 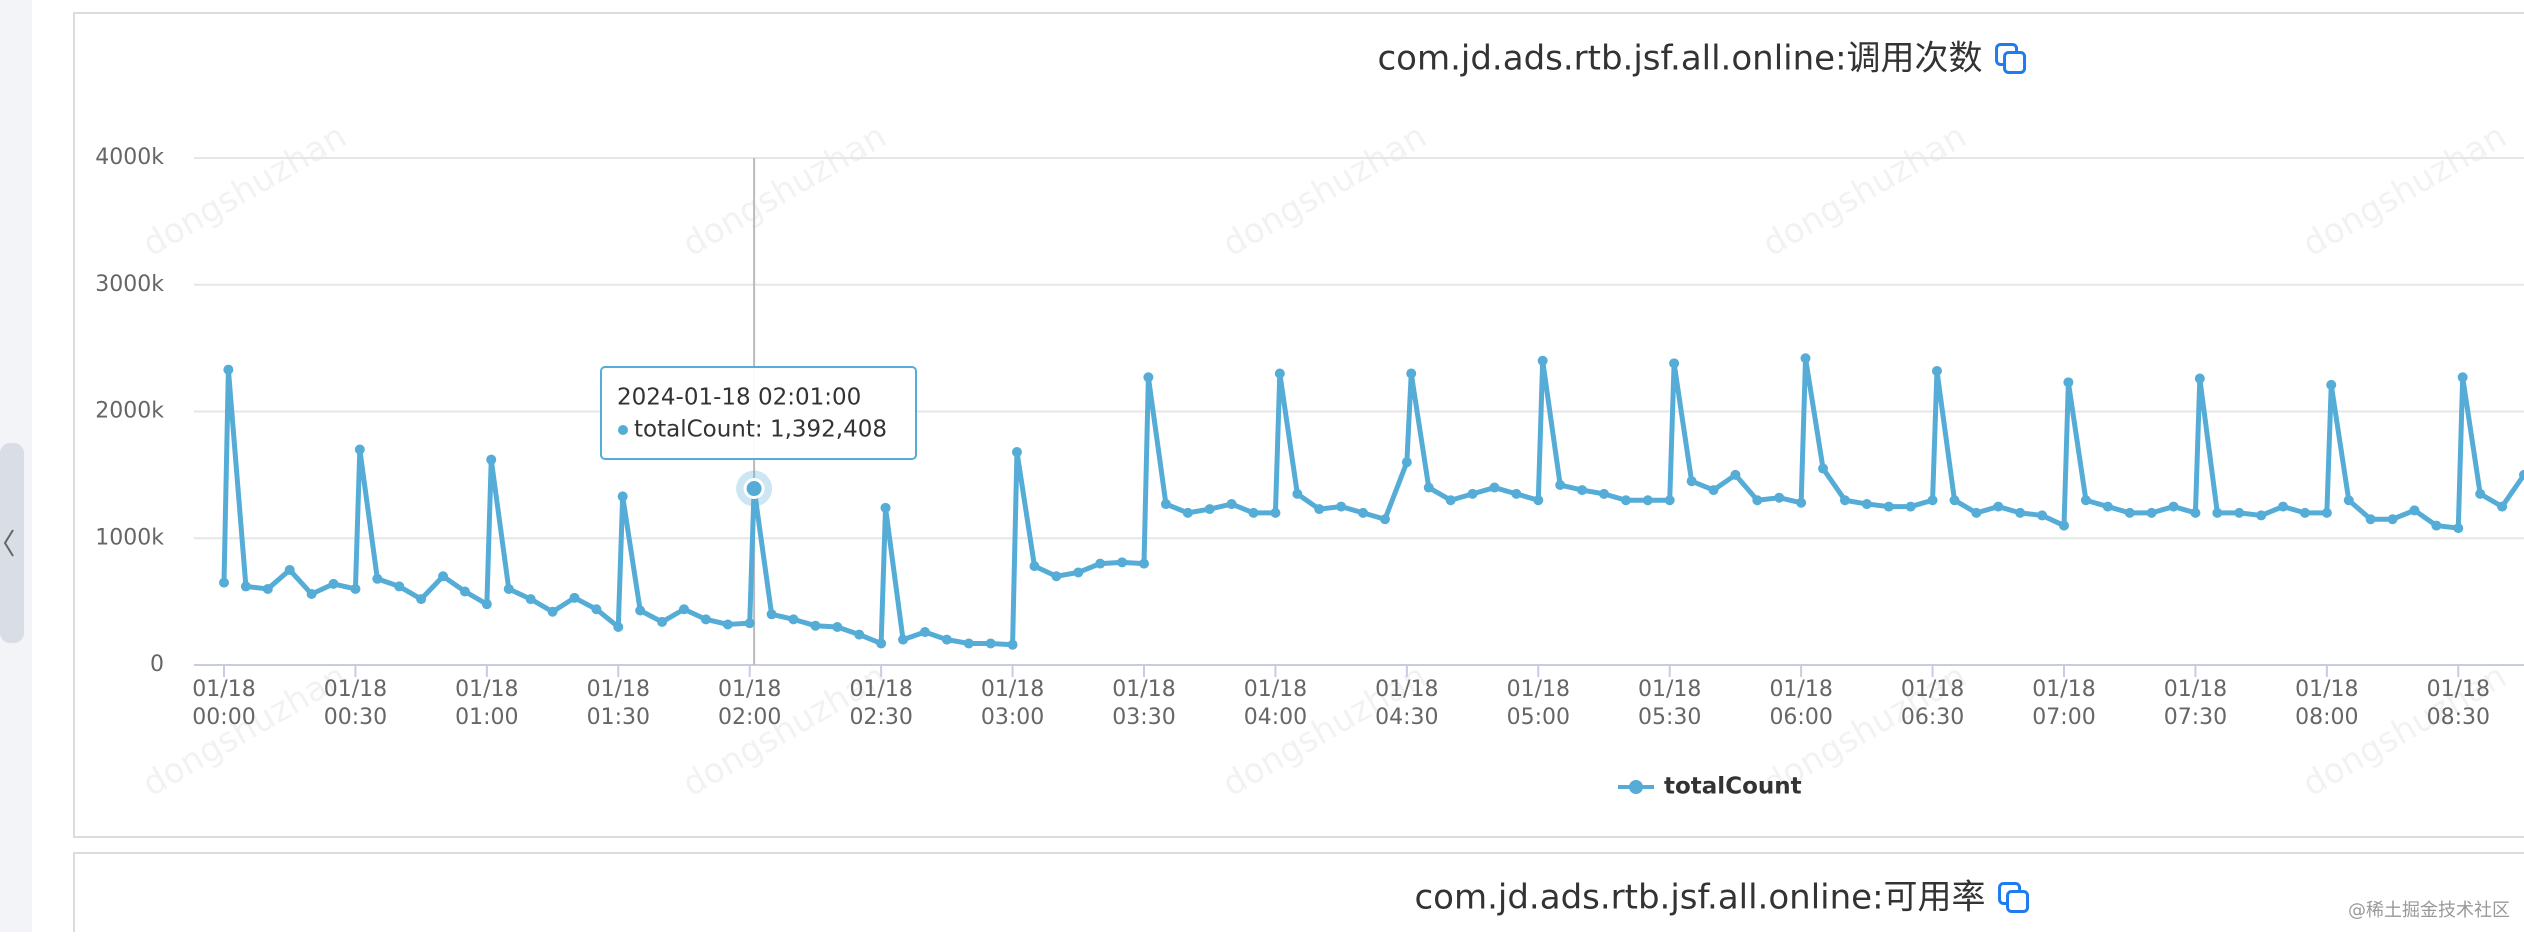 I want to click on x-tick-label: 02:00, so click(x=749, y=717).